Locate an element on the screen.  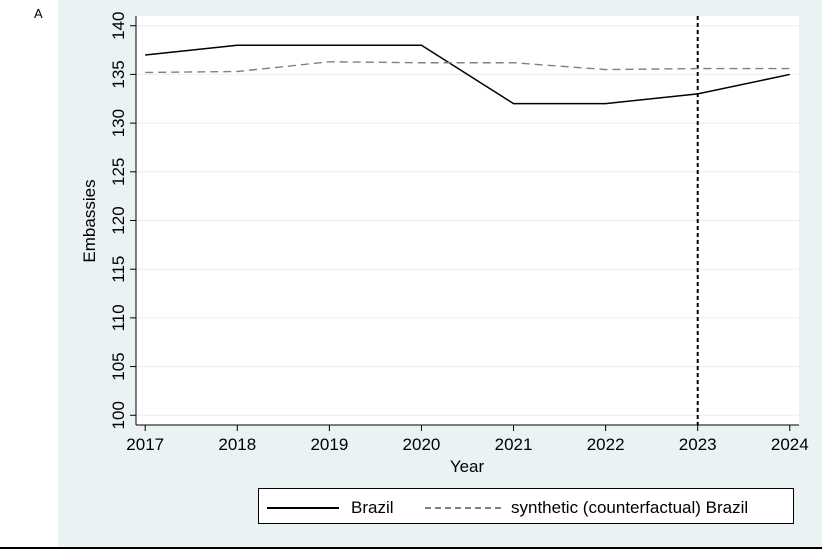
x-ticks: 2017 2018 2019 2020 2021 2022 2023 2024 is located at coordinates (467, 439).